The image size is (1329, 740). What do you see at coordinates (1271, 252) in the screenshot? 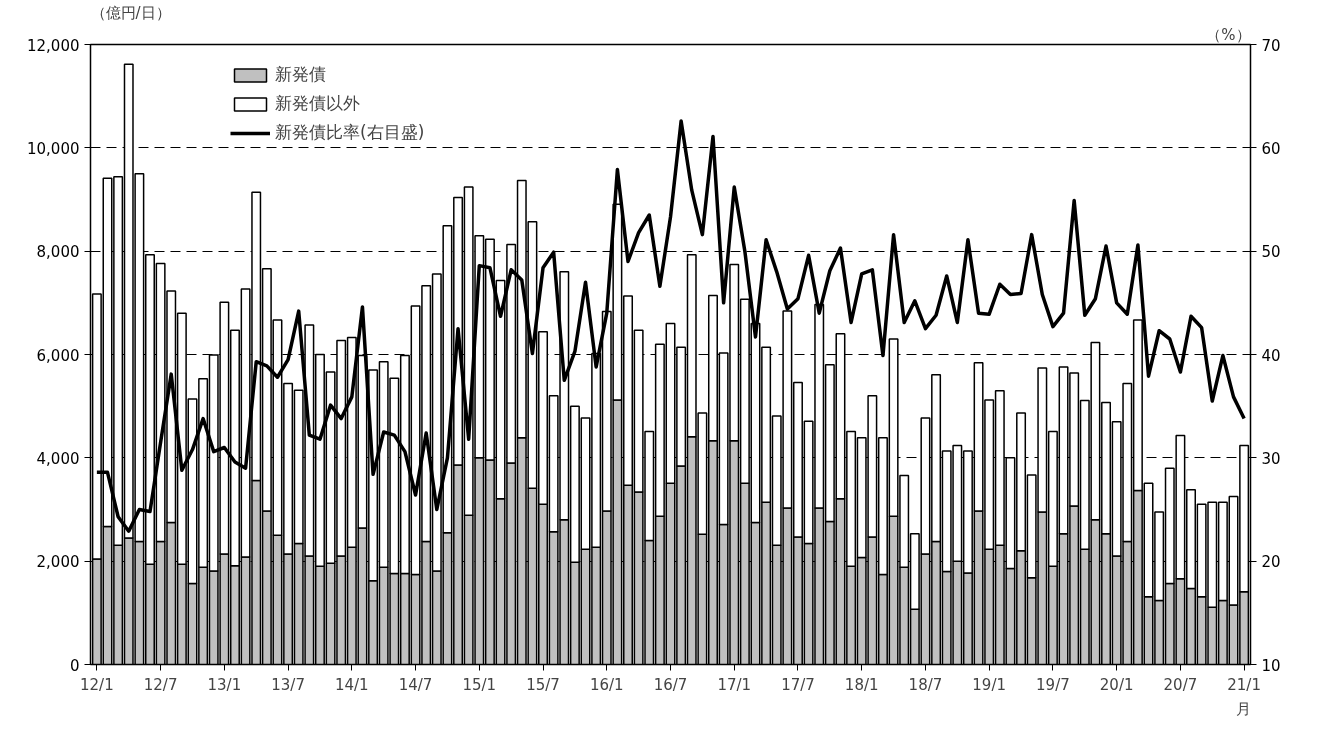
I see `y2-tick-label: 50` at bounding box center [1271, 252].